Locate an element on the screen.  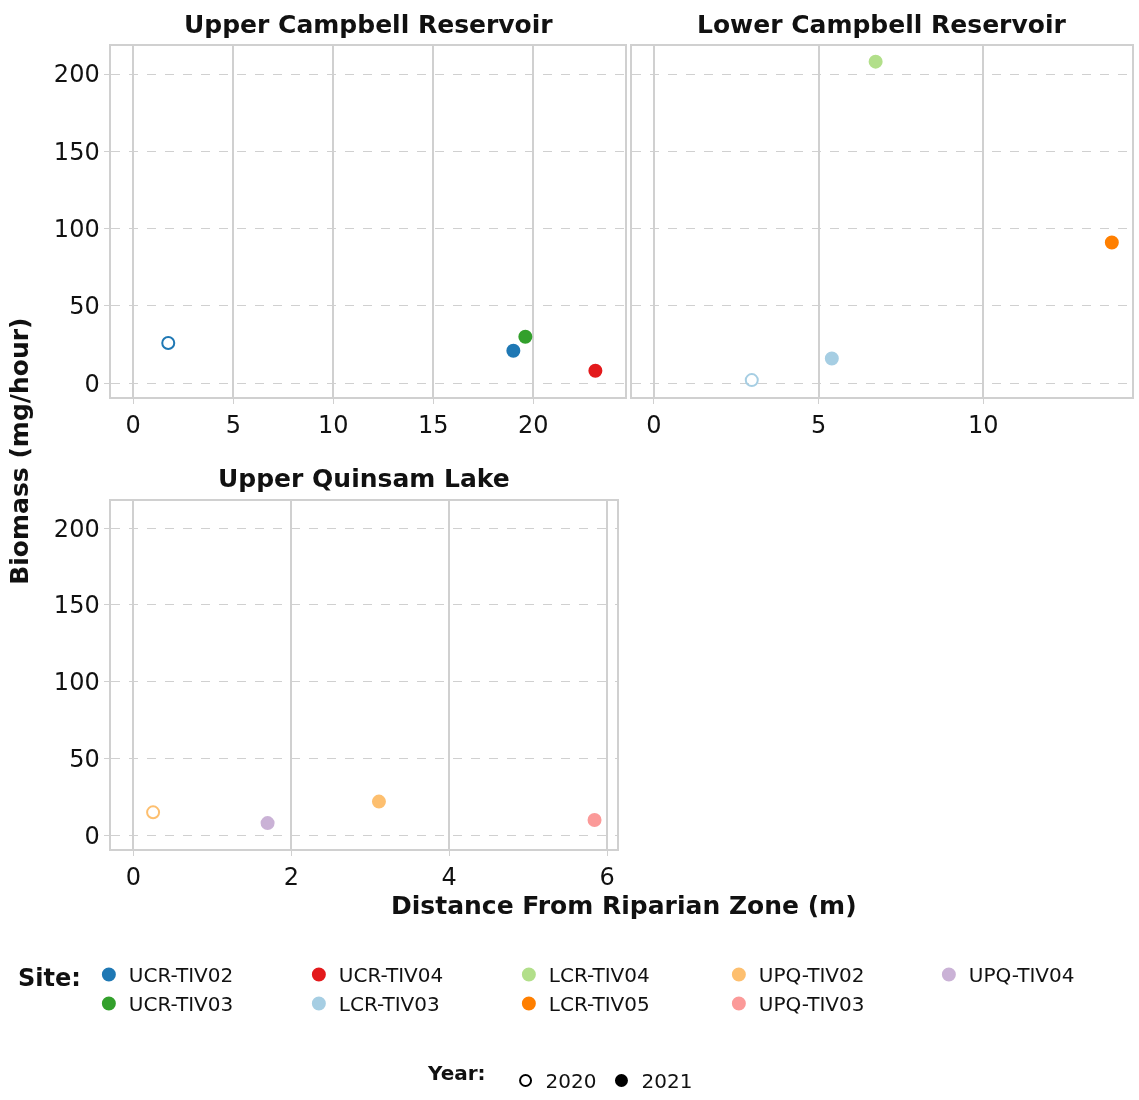
legend-label: UCR-TIV03 is located at coordinates (181, 1004).